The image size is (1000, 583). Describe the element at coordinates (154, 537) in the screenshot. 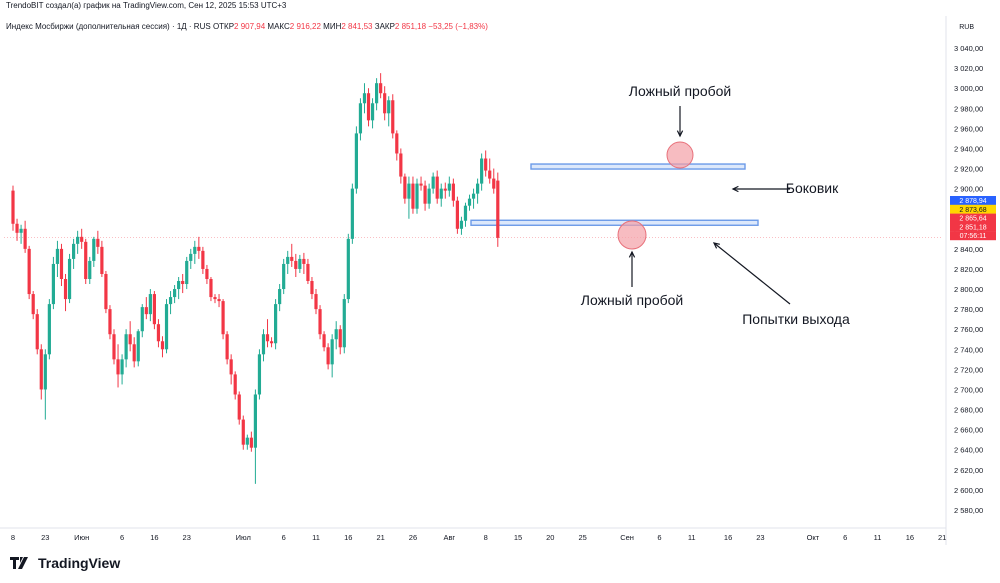

I see `x-tick-label: 16` at that location.